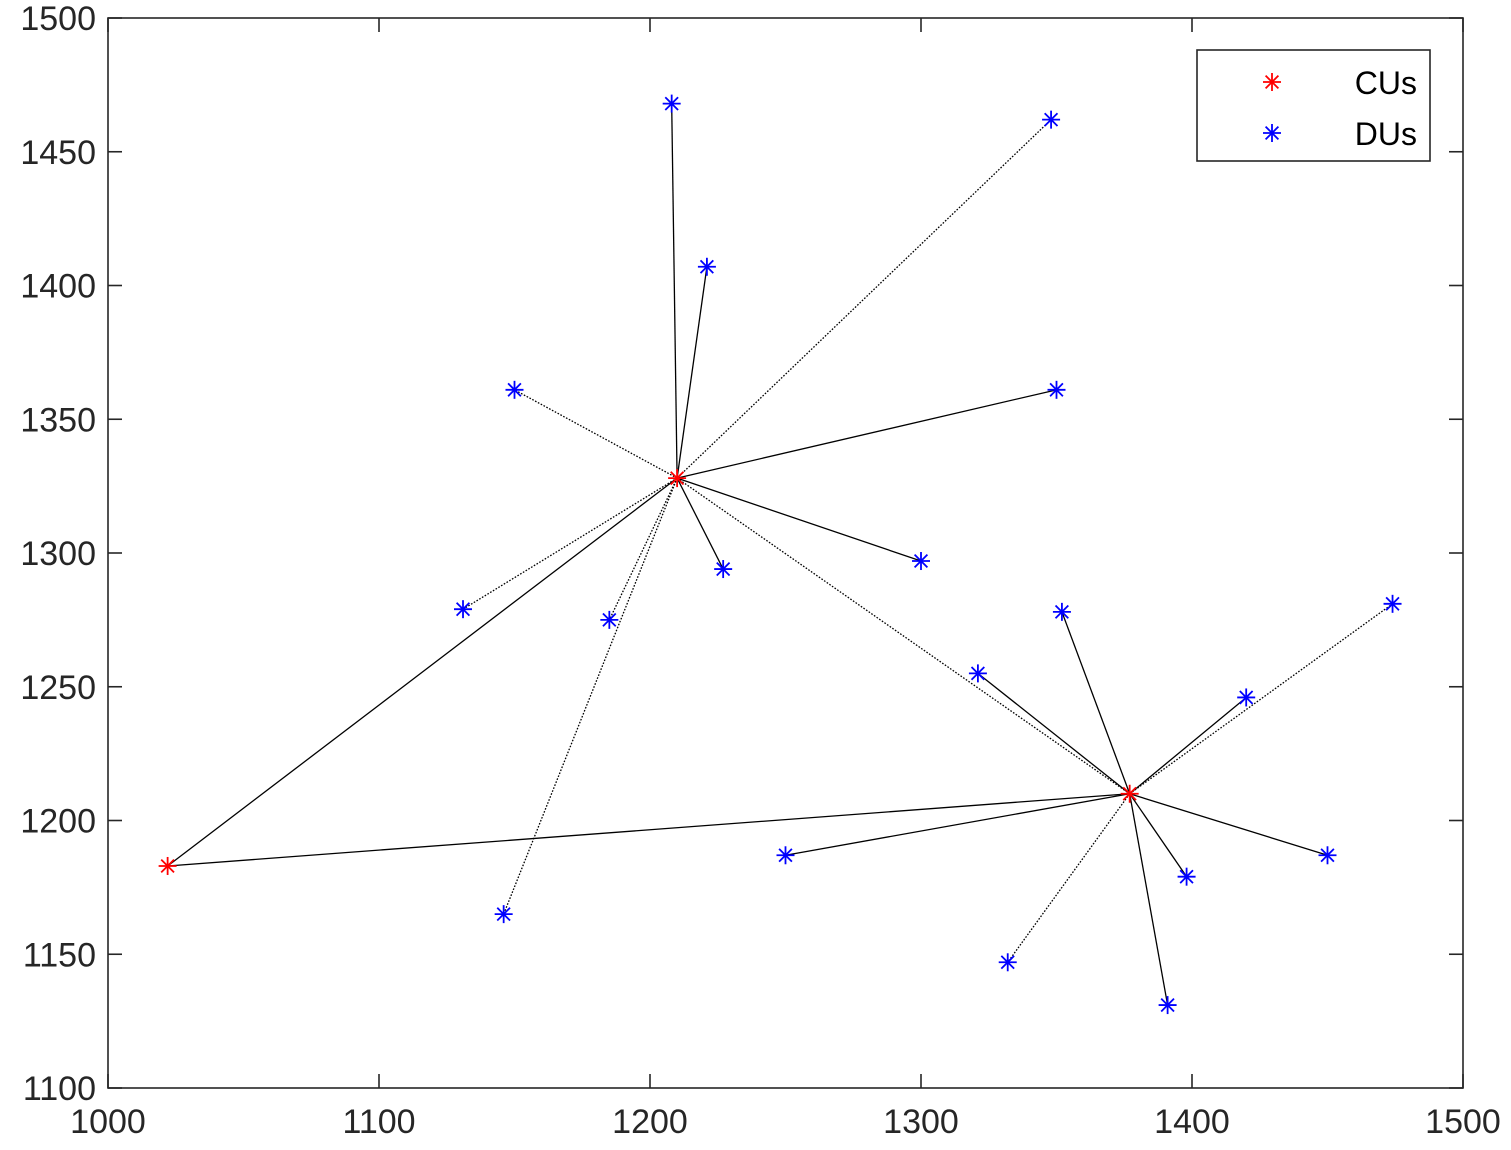  What do you see at coordinates (59, 955) in the screenshot?
I see `y-tick-label: 1150` at bounding box center [59, 955].